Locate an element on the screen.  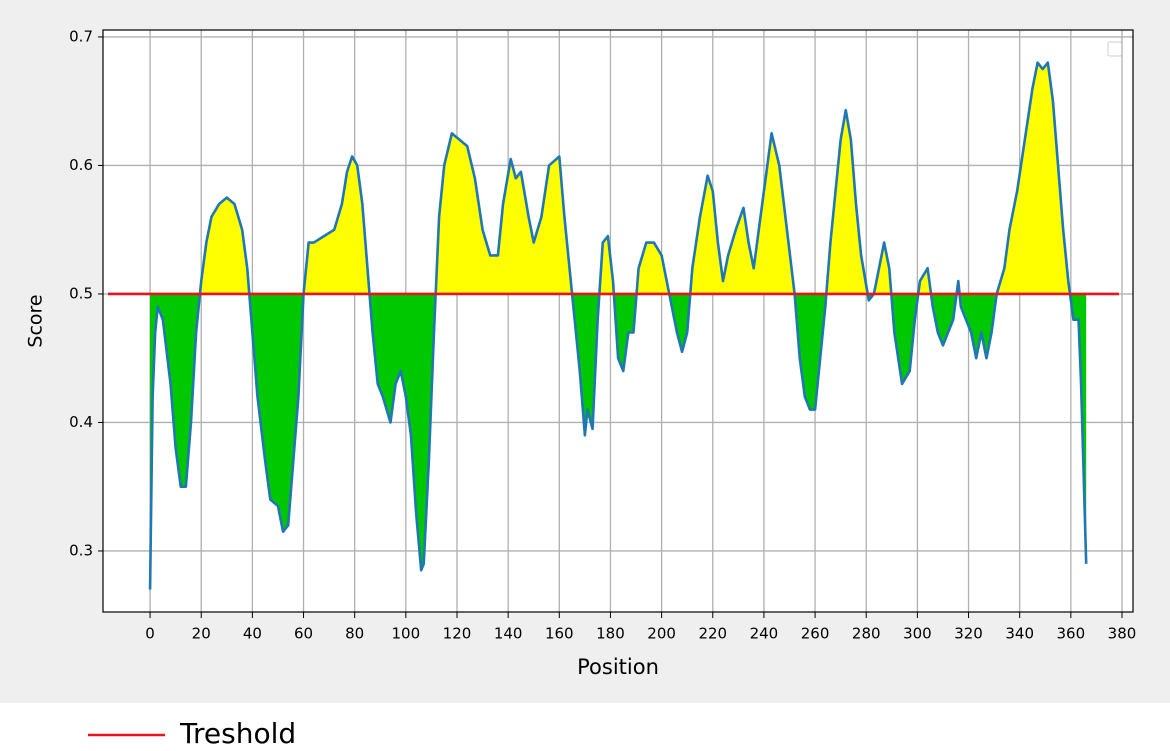
y-tick-label: 0.5 is located at coordinates (81, 293).